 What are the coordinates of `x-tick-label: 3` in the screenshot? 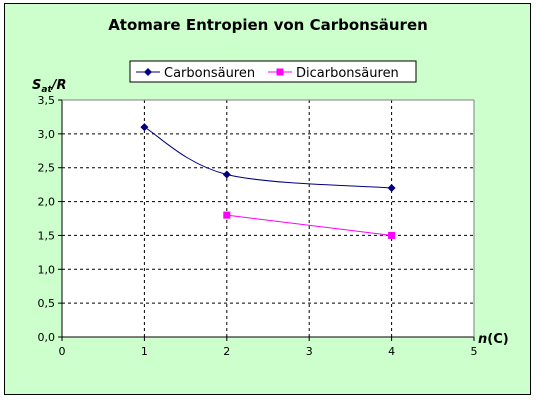 It's located at (309, 351).